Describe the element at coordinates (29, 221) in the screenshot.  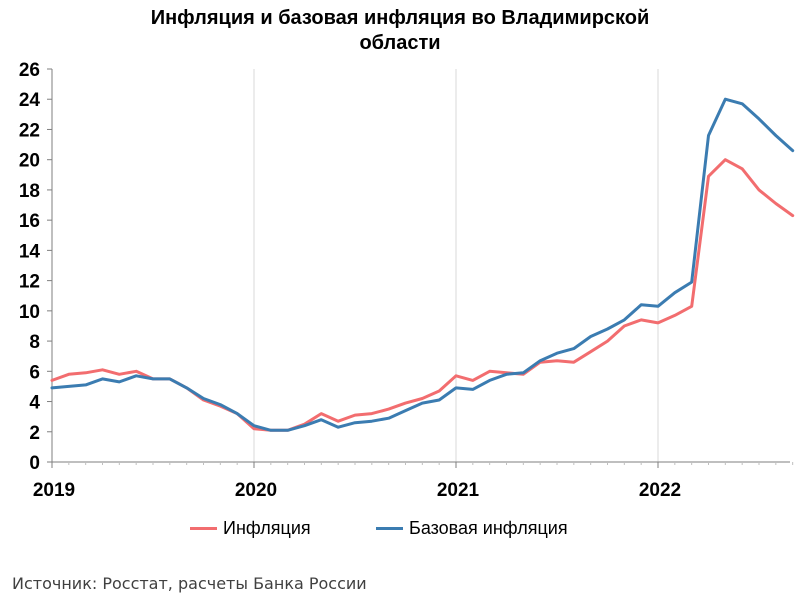
I see `y-tick-label: 16` at that location.